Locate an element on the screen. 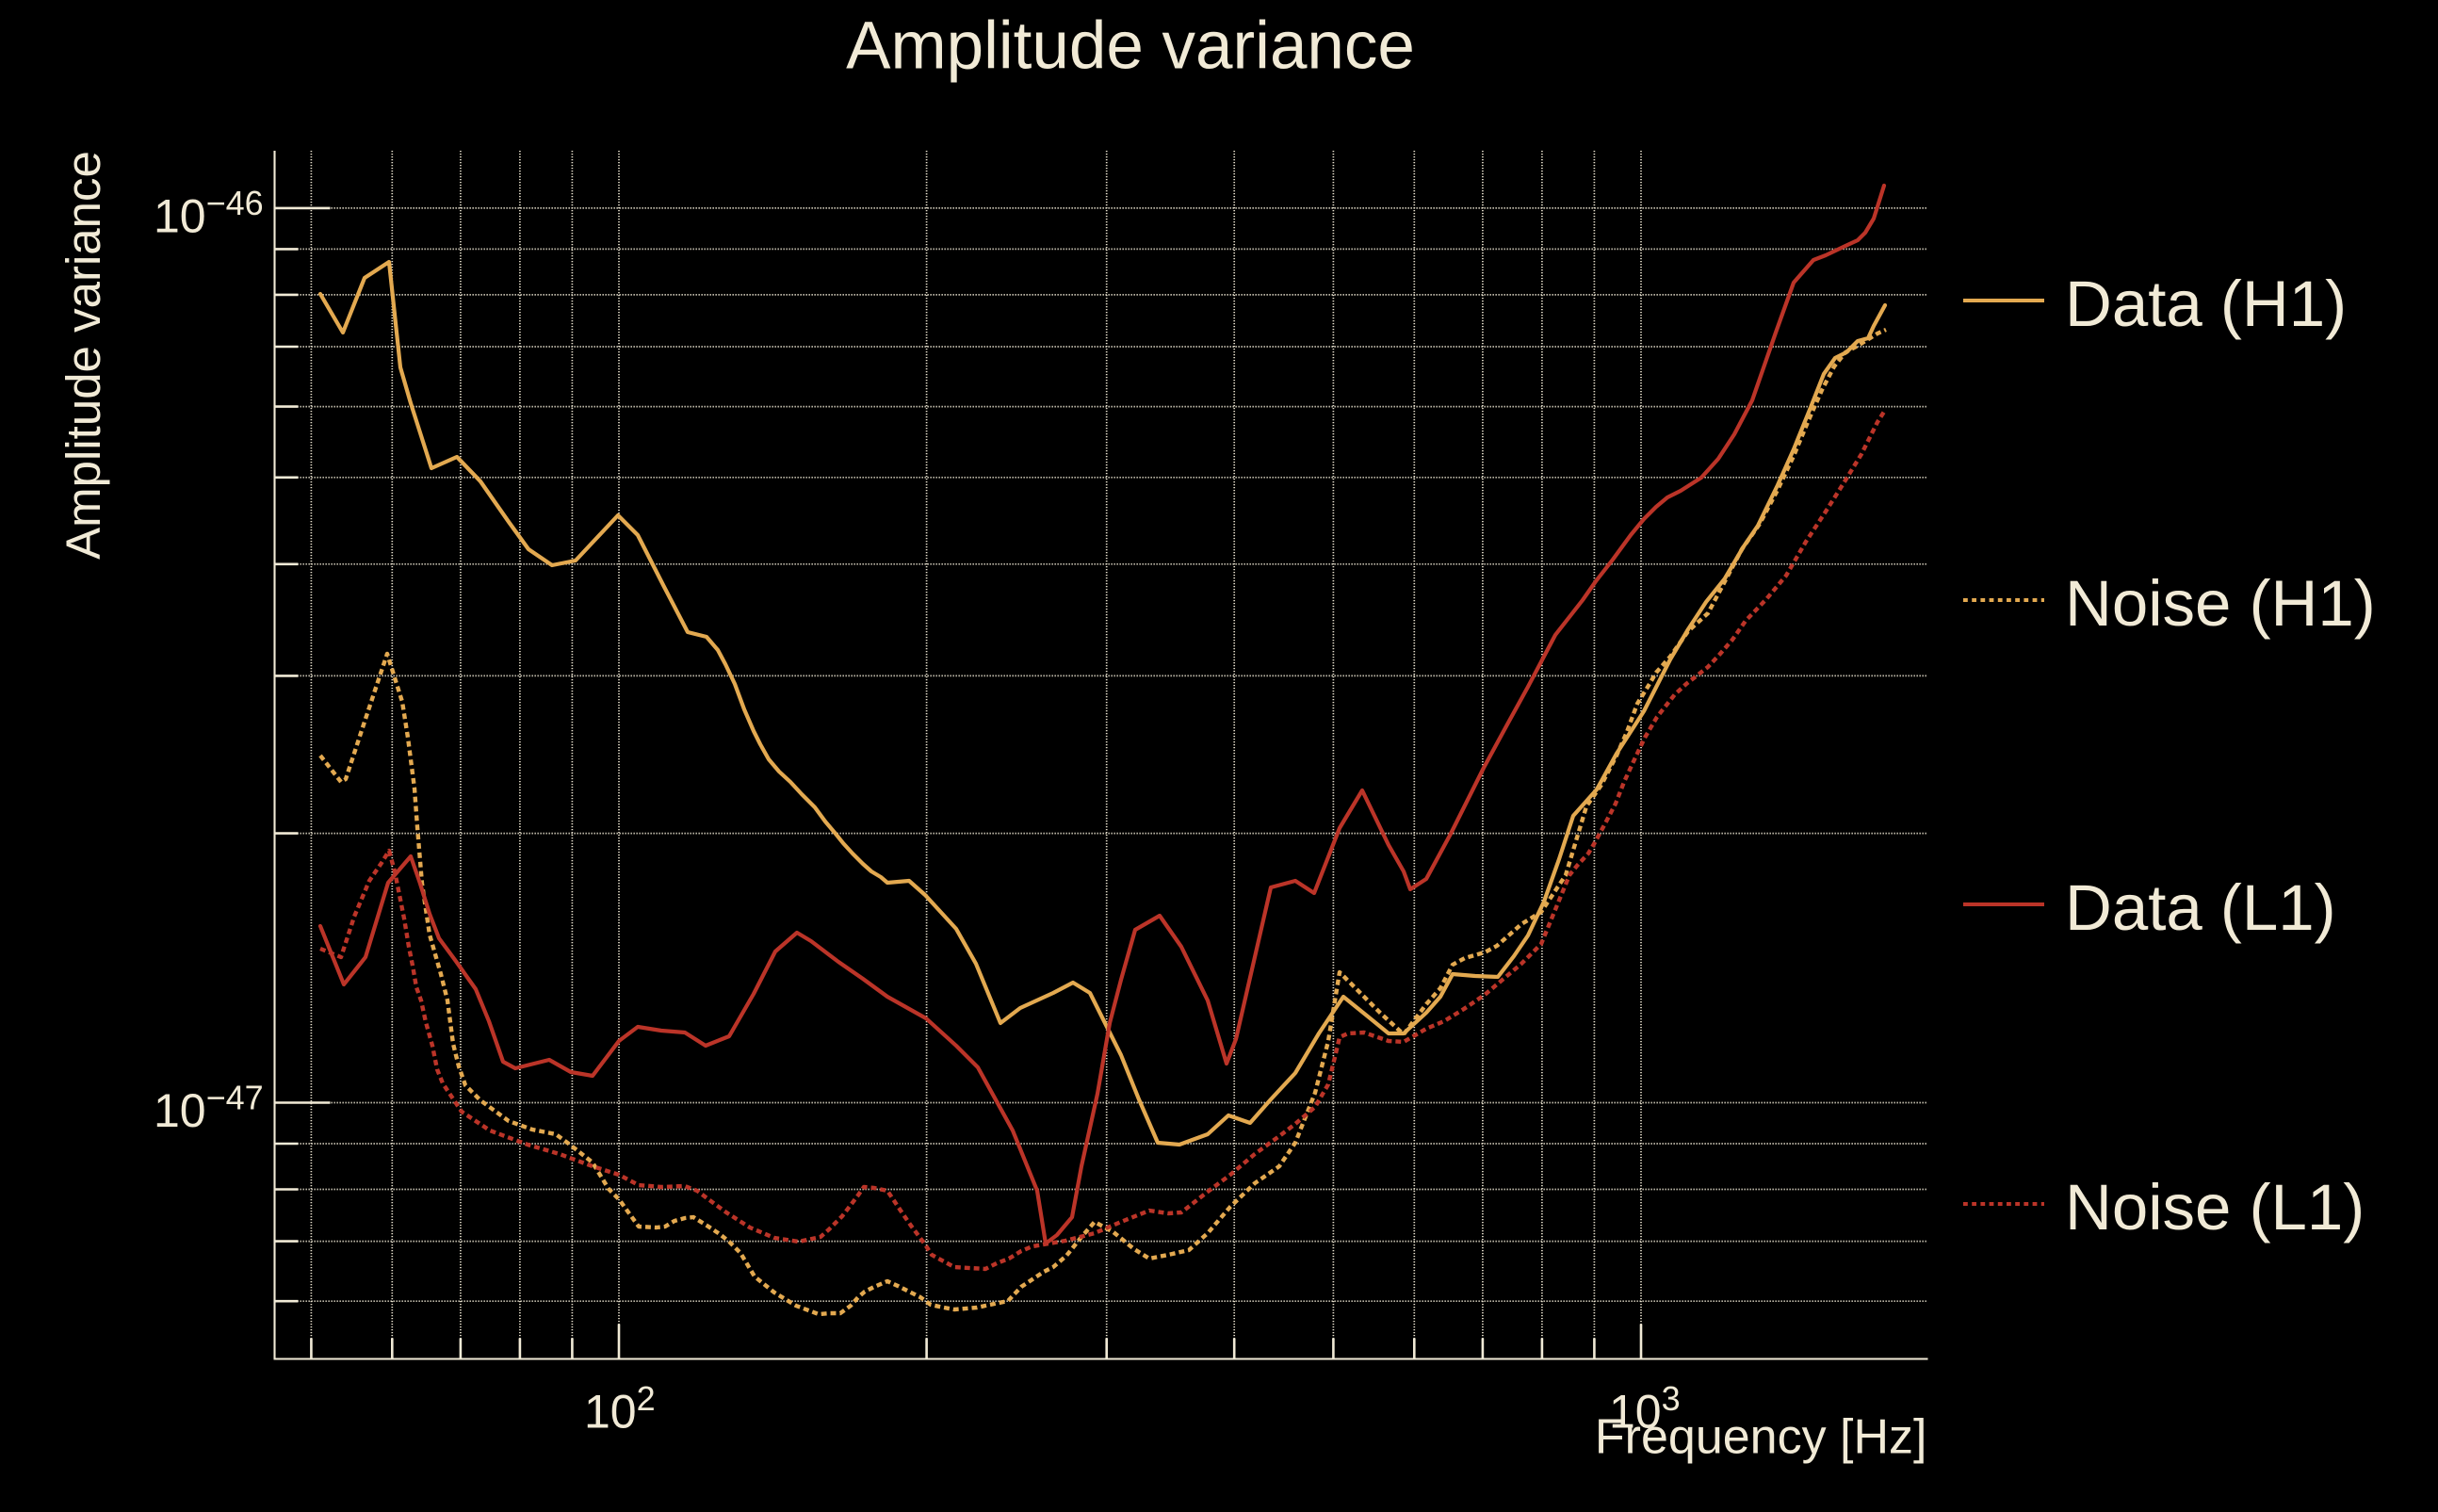 The image size is (2438, 1512). svg-text: Noise (L1) is located at coordinates (2215, 1207).